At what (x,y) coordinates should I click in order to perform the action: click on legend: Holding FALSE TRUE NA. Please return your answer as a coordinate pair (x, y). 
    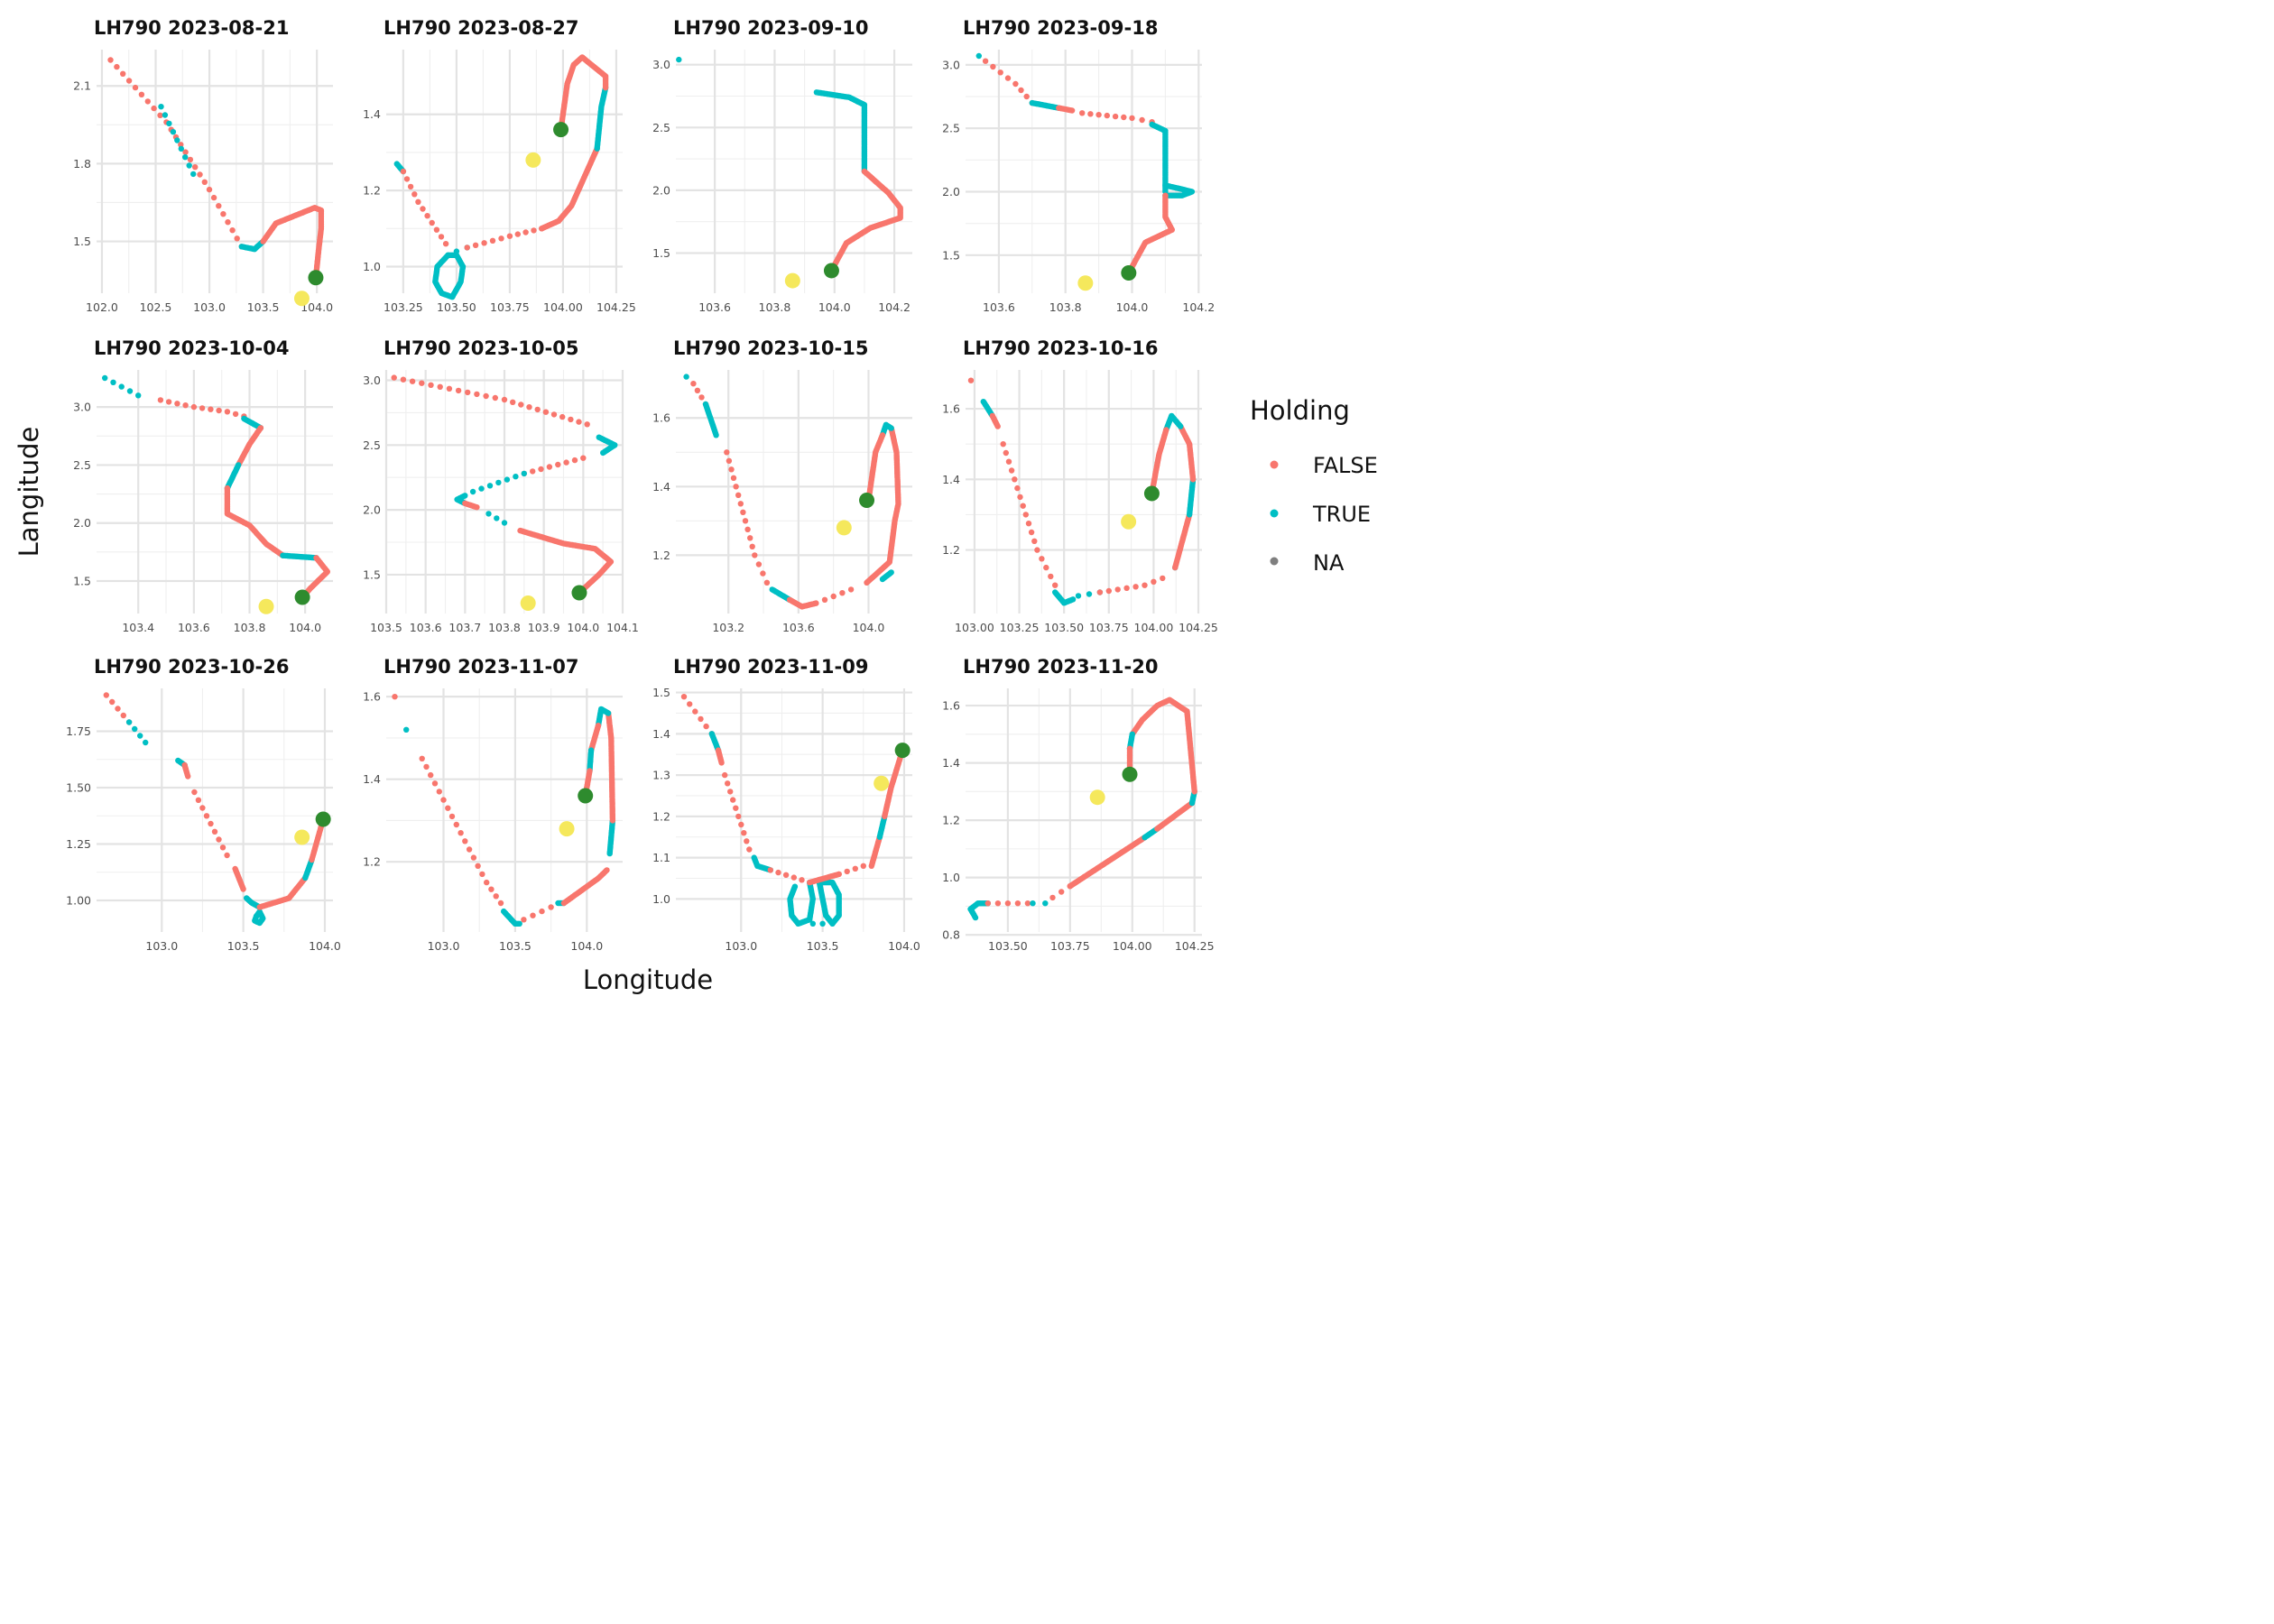
    Looking at the image, I should click on (1314, 486).